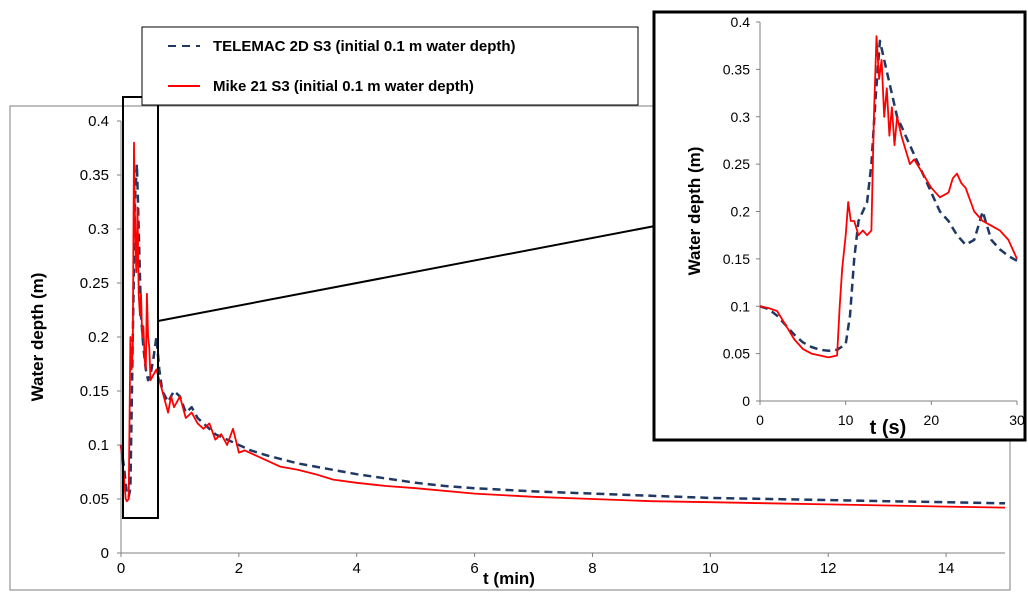  What do you see at coordinates (94, 499) in the screenshot?
I see `main-y-tick-label: 0.05` at bounding box center [94, 499].